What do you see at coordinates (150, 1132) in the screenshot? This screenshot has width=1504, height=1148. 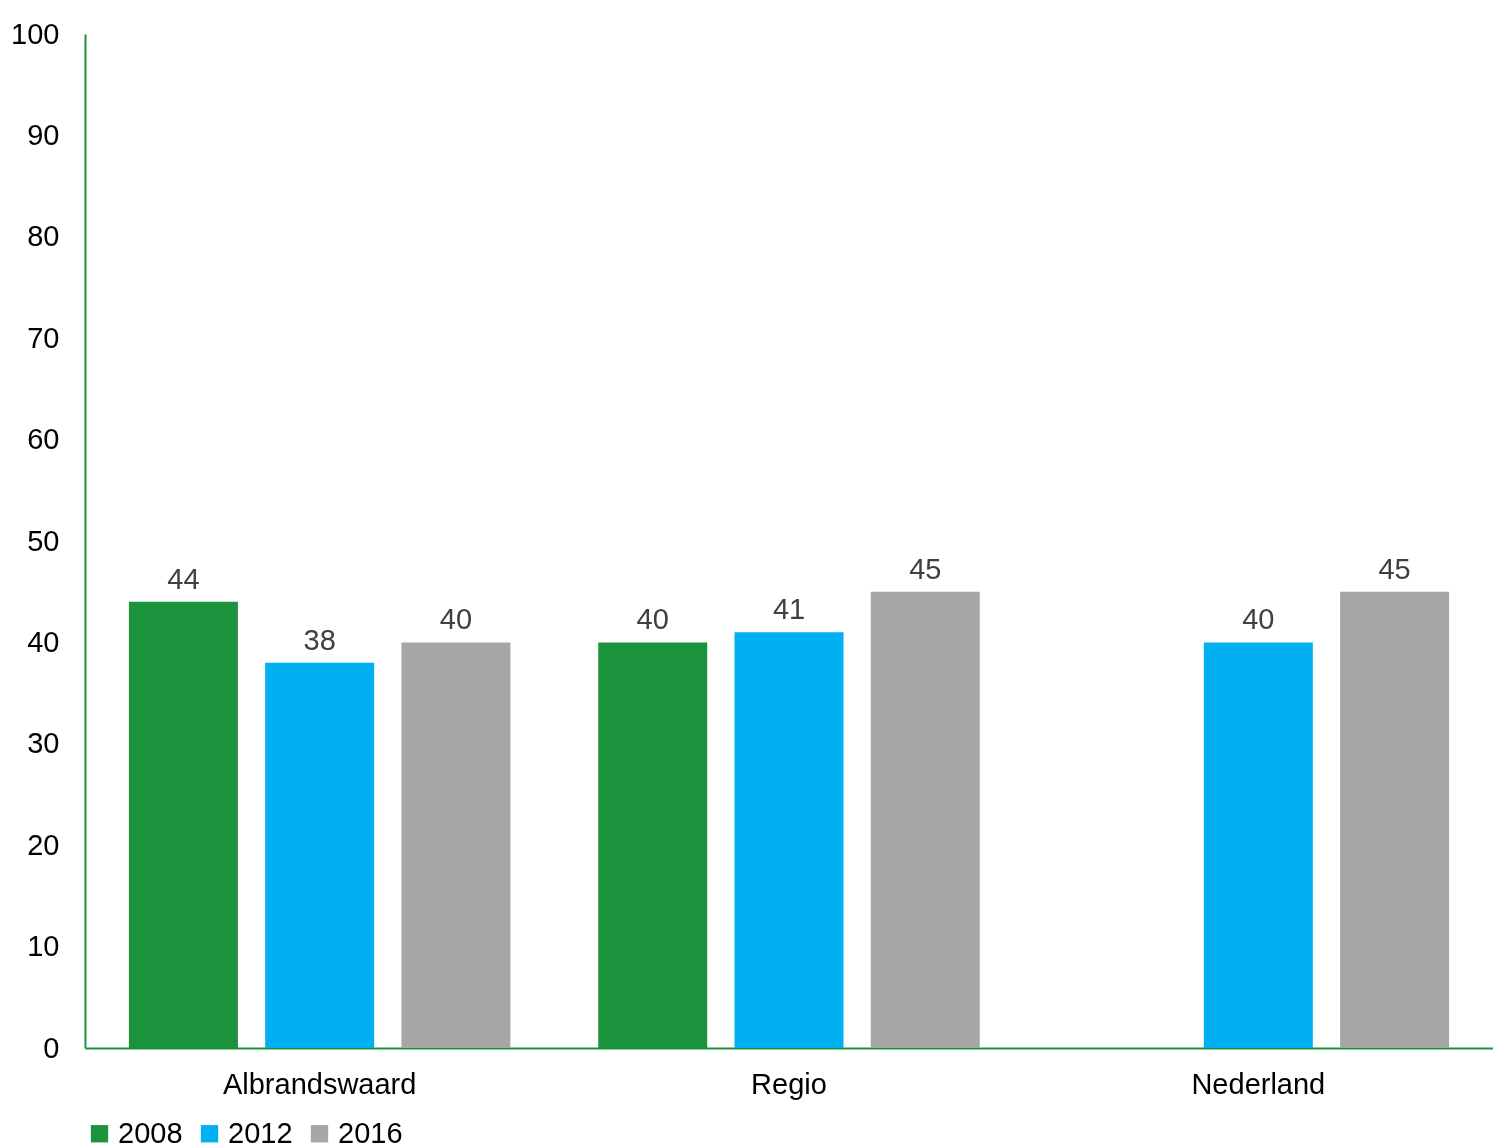 I see `legend-label: 2008` at bounding box center [150, 1132].